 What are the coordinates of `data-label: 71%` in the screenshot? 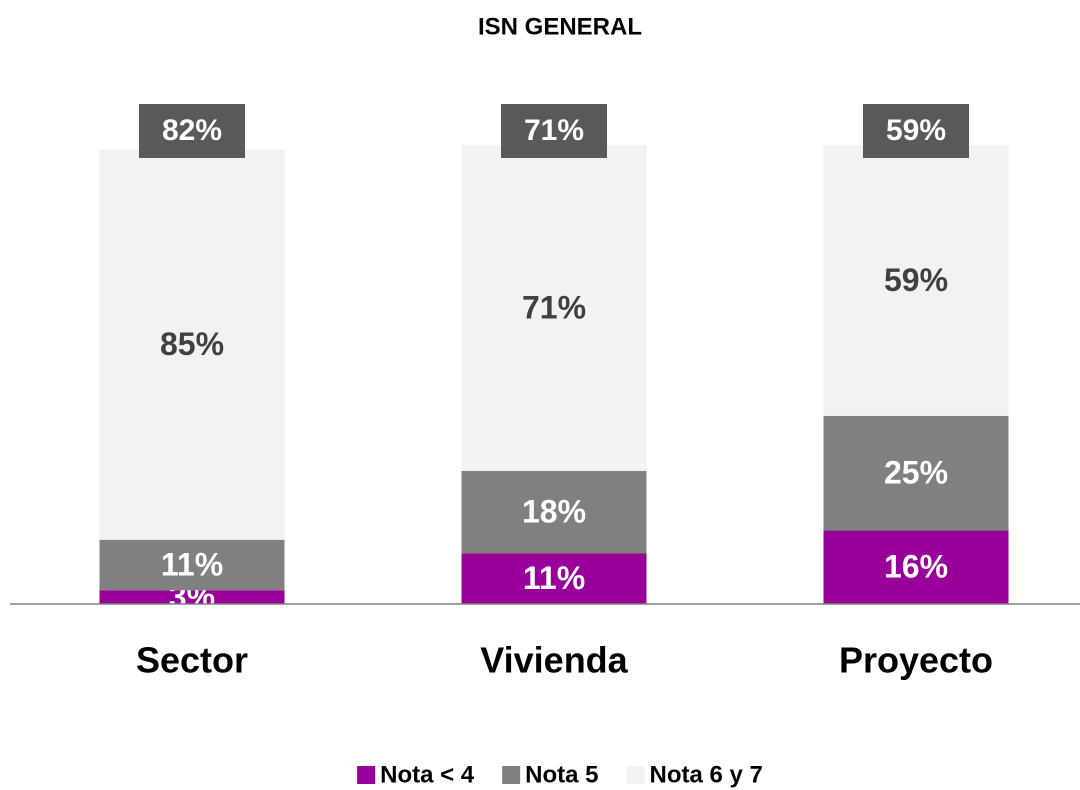 It's located at (554, 307).